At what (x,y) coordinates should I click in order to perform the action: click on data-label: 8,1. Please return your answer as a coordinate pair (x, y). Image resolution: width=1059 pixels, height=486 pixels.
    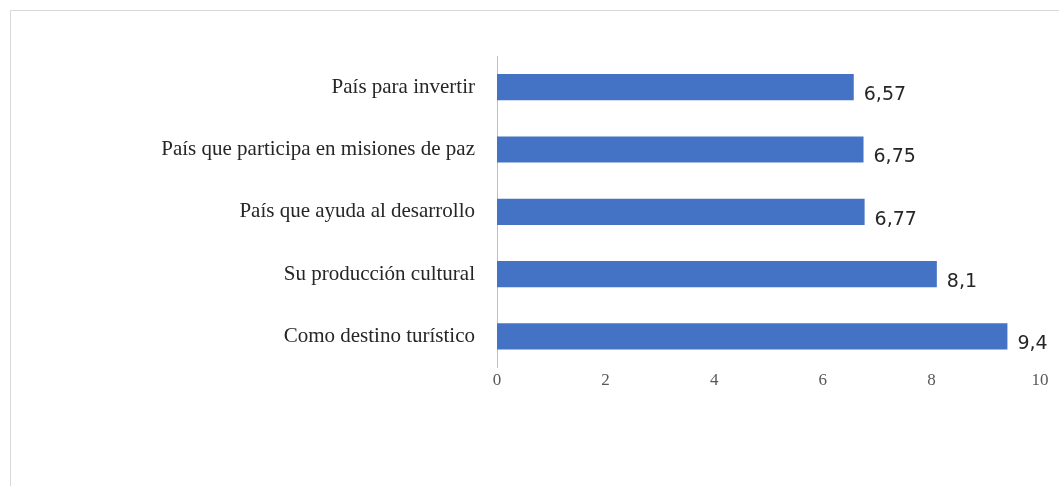
    Looking at the image, I should click on (962, 280).